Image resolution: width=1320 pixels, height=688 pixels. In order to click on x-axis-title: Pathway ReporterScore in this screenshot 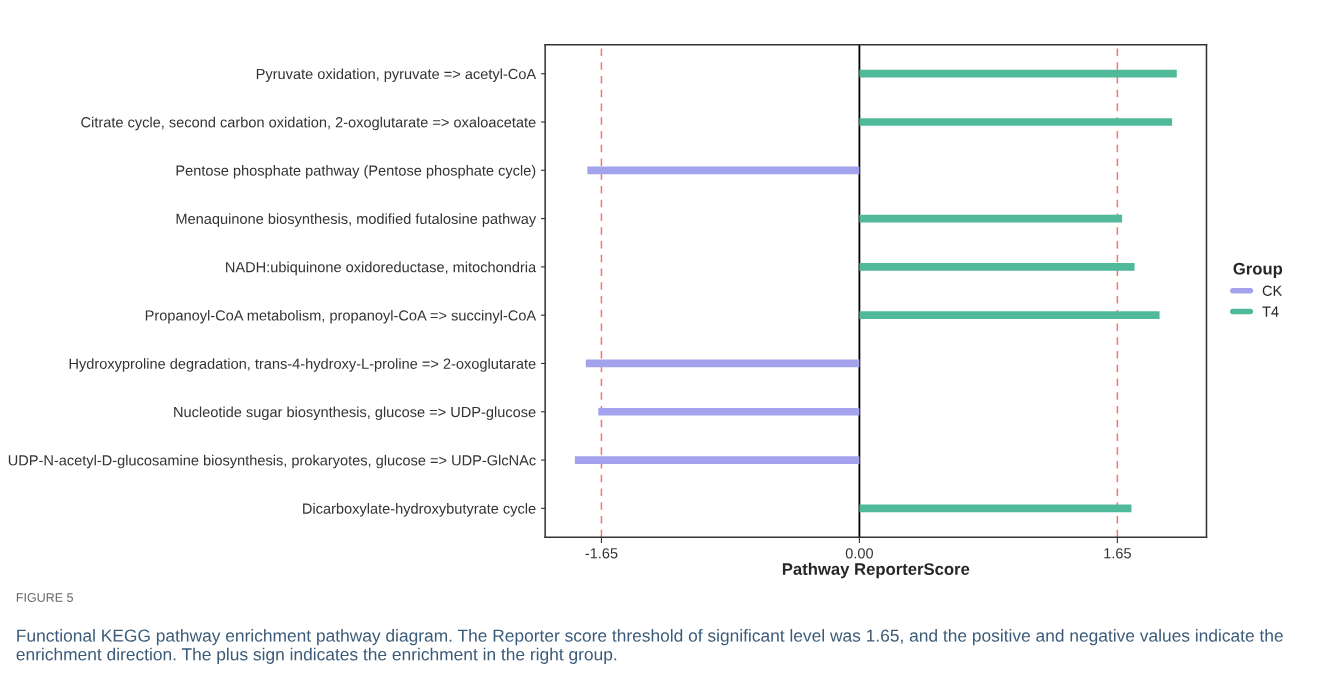, I will do `click(876, 570)`.